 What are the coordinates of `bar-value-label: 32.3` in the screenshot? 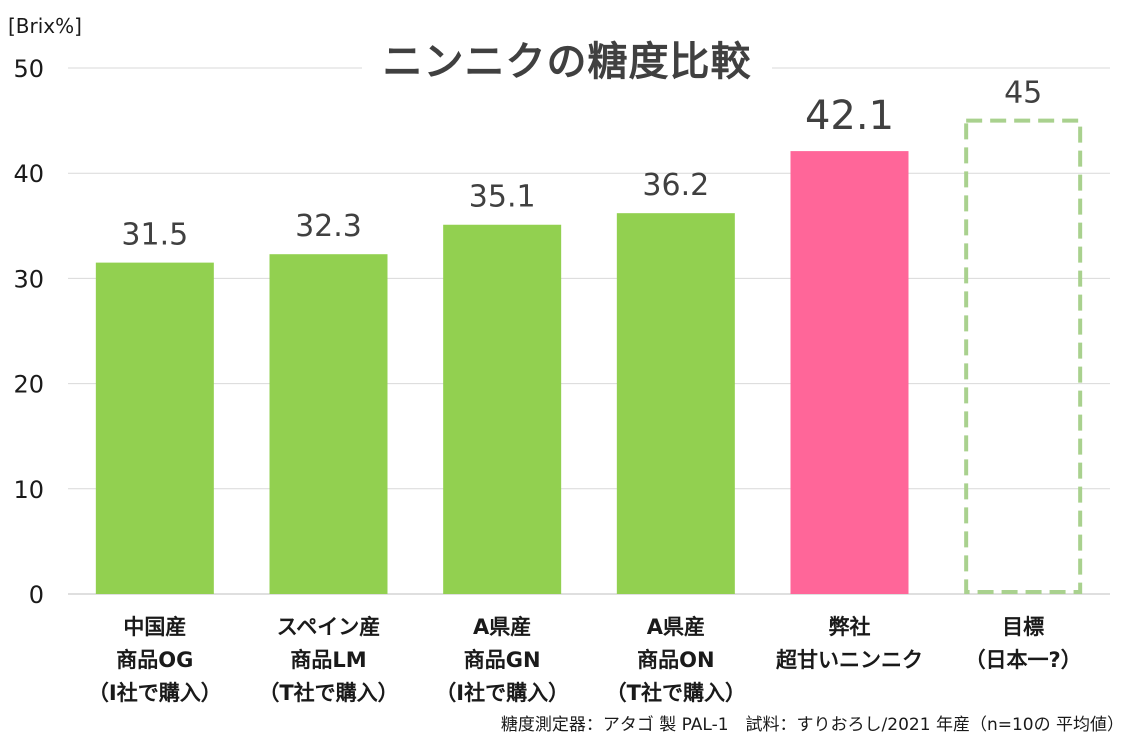 It's located at (328, 226).